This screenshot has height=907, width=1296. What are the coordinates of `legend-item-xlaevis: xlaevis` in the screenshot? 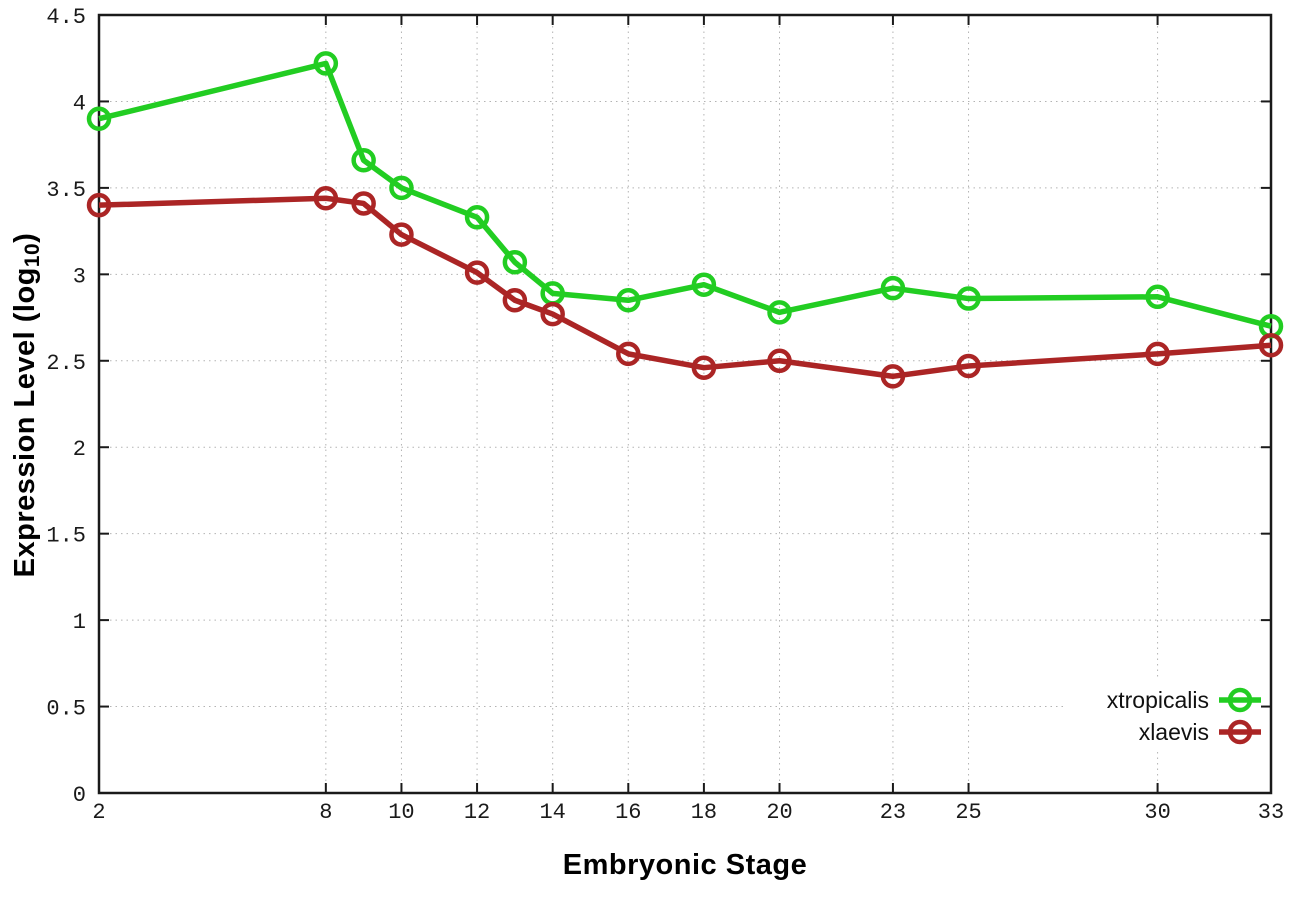 It's located at (1200, 732).